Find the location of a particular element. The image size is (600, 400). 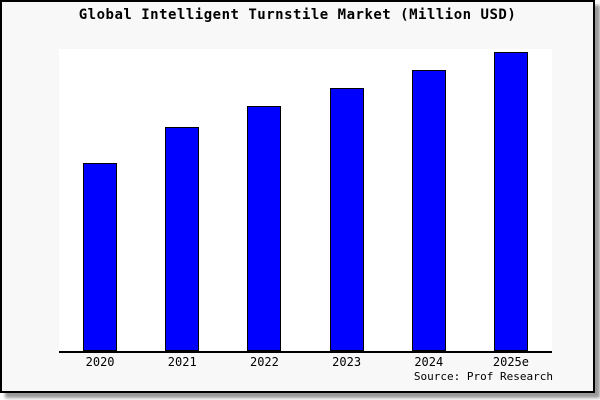

x-tick-label-2024: 2024 is located at coordinates (429, 362).